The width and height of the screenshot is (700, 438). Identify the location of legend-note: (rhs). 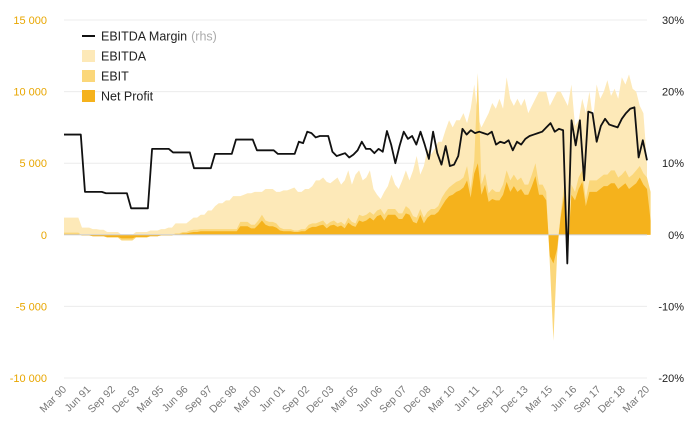
(204, 37).